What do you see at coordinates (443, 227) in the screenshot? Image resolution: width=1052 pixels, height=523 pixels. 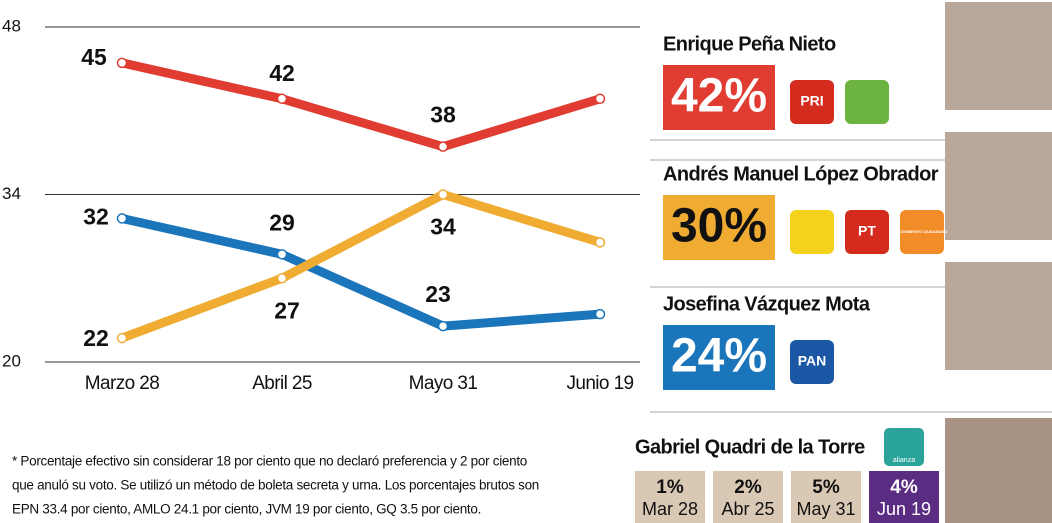 I see `value-label: 34` at bounding box center [443, 227].